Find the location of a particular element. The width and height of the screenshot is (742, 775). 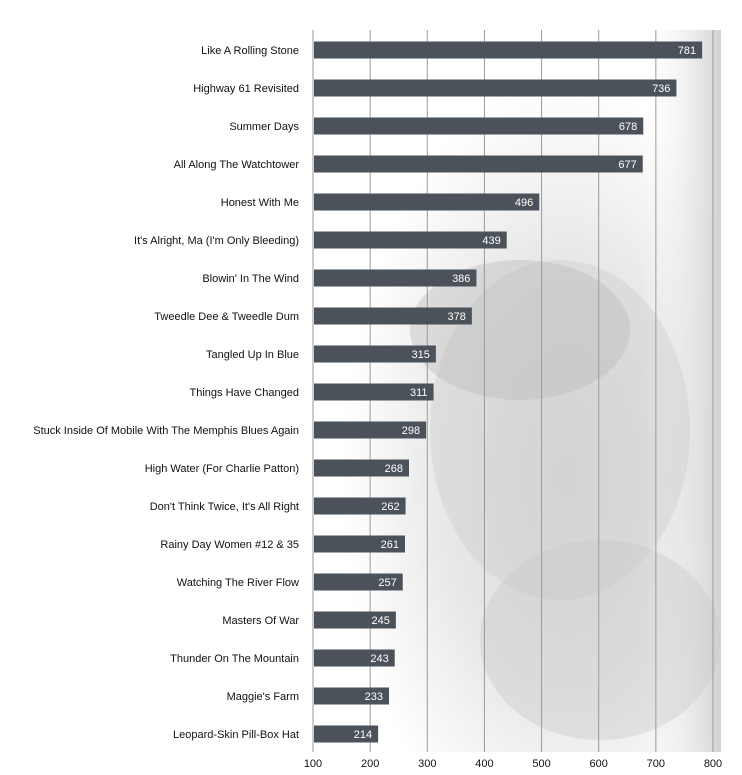

x-tick-label: 500 is located at coordinates (541, 764).